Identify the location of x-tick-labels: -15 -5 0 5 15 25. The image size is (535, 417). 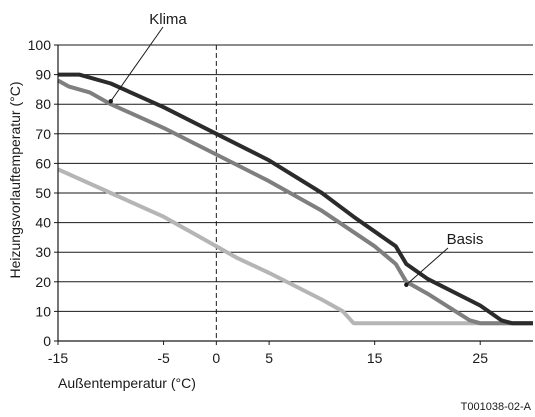
(268, 353).